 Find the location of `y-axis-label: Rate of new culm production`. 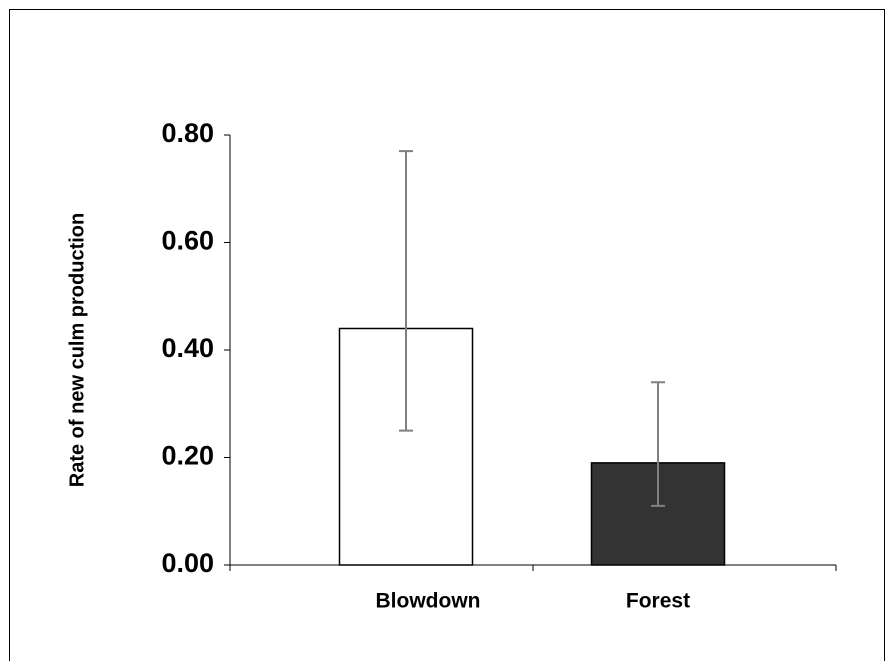

y-axis-label: Rate of new culm production is located at coordinates (77, 350).